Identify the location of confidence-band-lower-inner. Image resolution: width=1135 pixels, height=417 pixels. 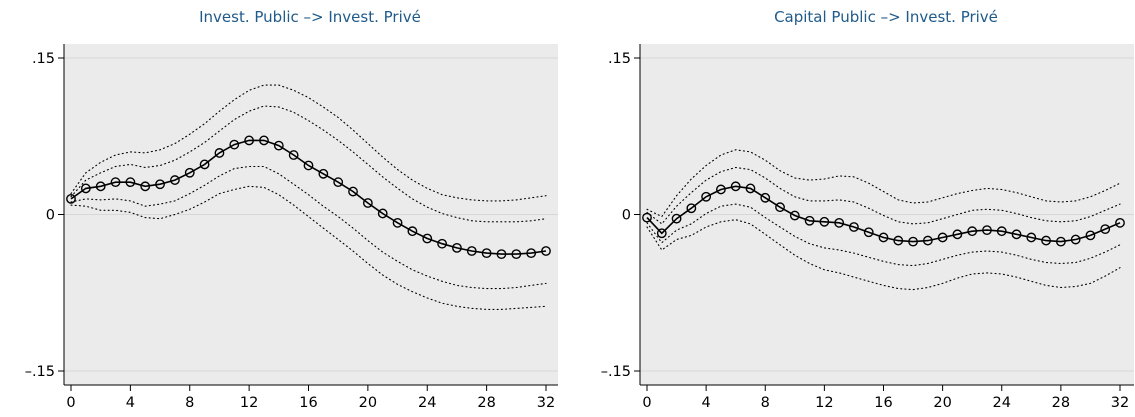
(308, 227).